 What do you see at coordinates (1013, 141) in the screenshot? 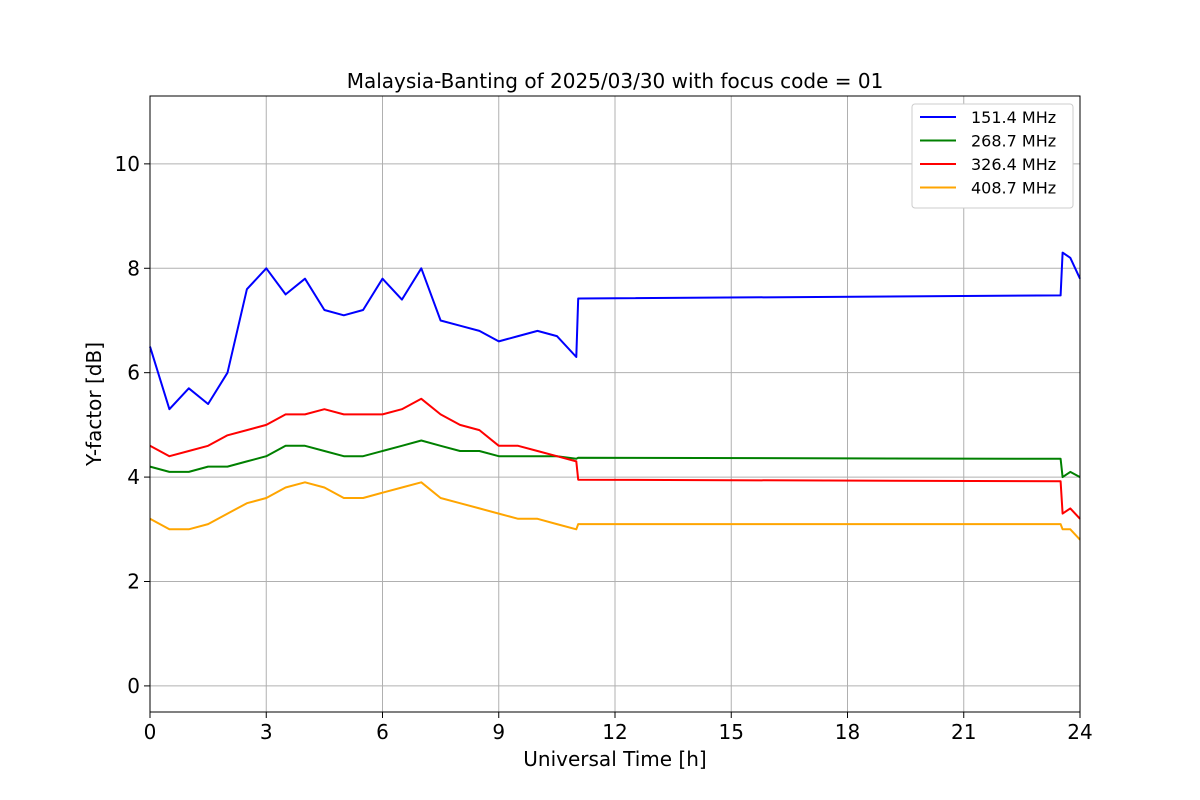
I see `legend-entry: 268.7 MHz` at bounding box center [1013, 141].